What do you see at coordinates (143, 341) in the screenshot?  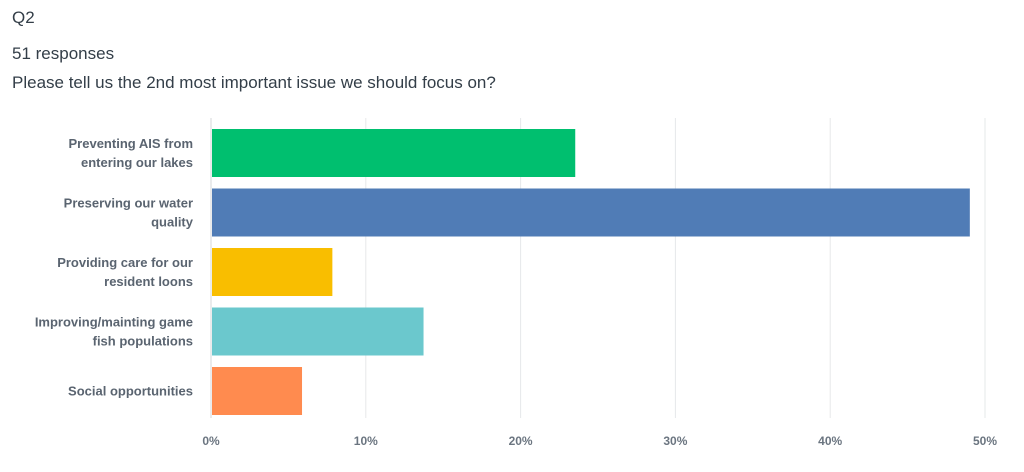 I see `category-label: fish populations` at bounding box center [143, 341].